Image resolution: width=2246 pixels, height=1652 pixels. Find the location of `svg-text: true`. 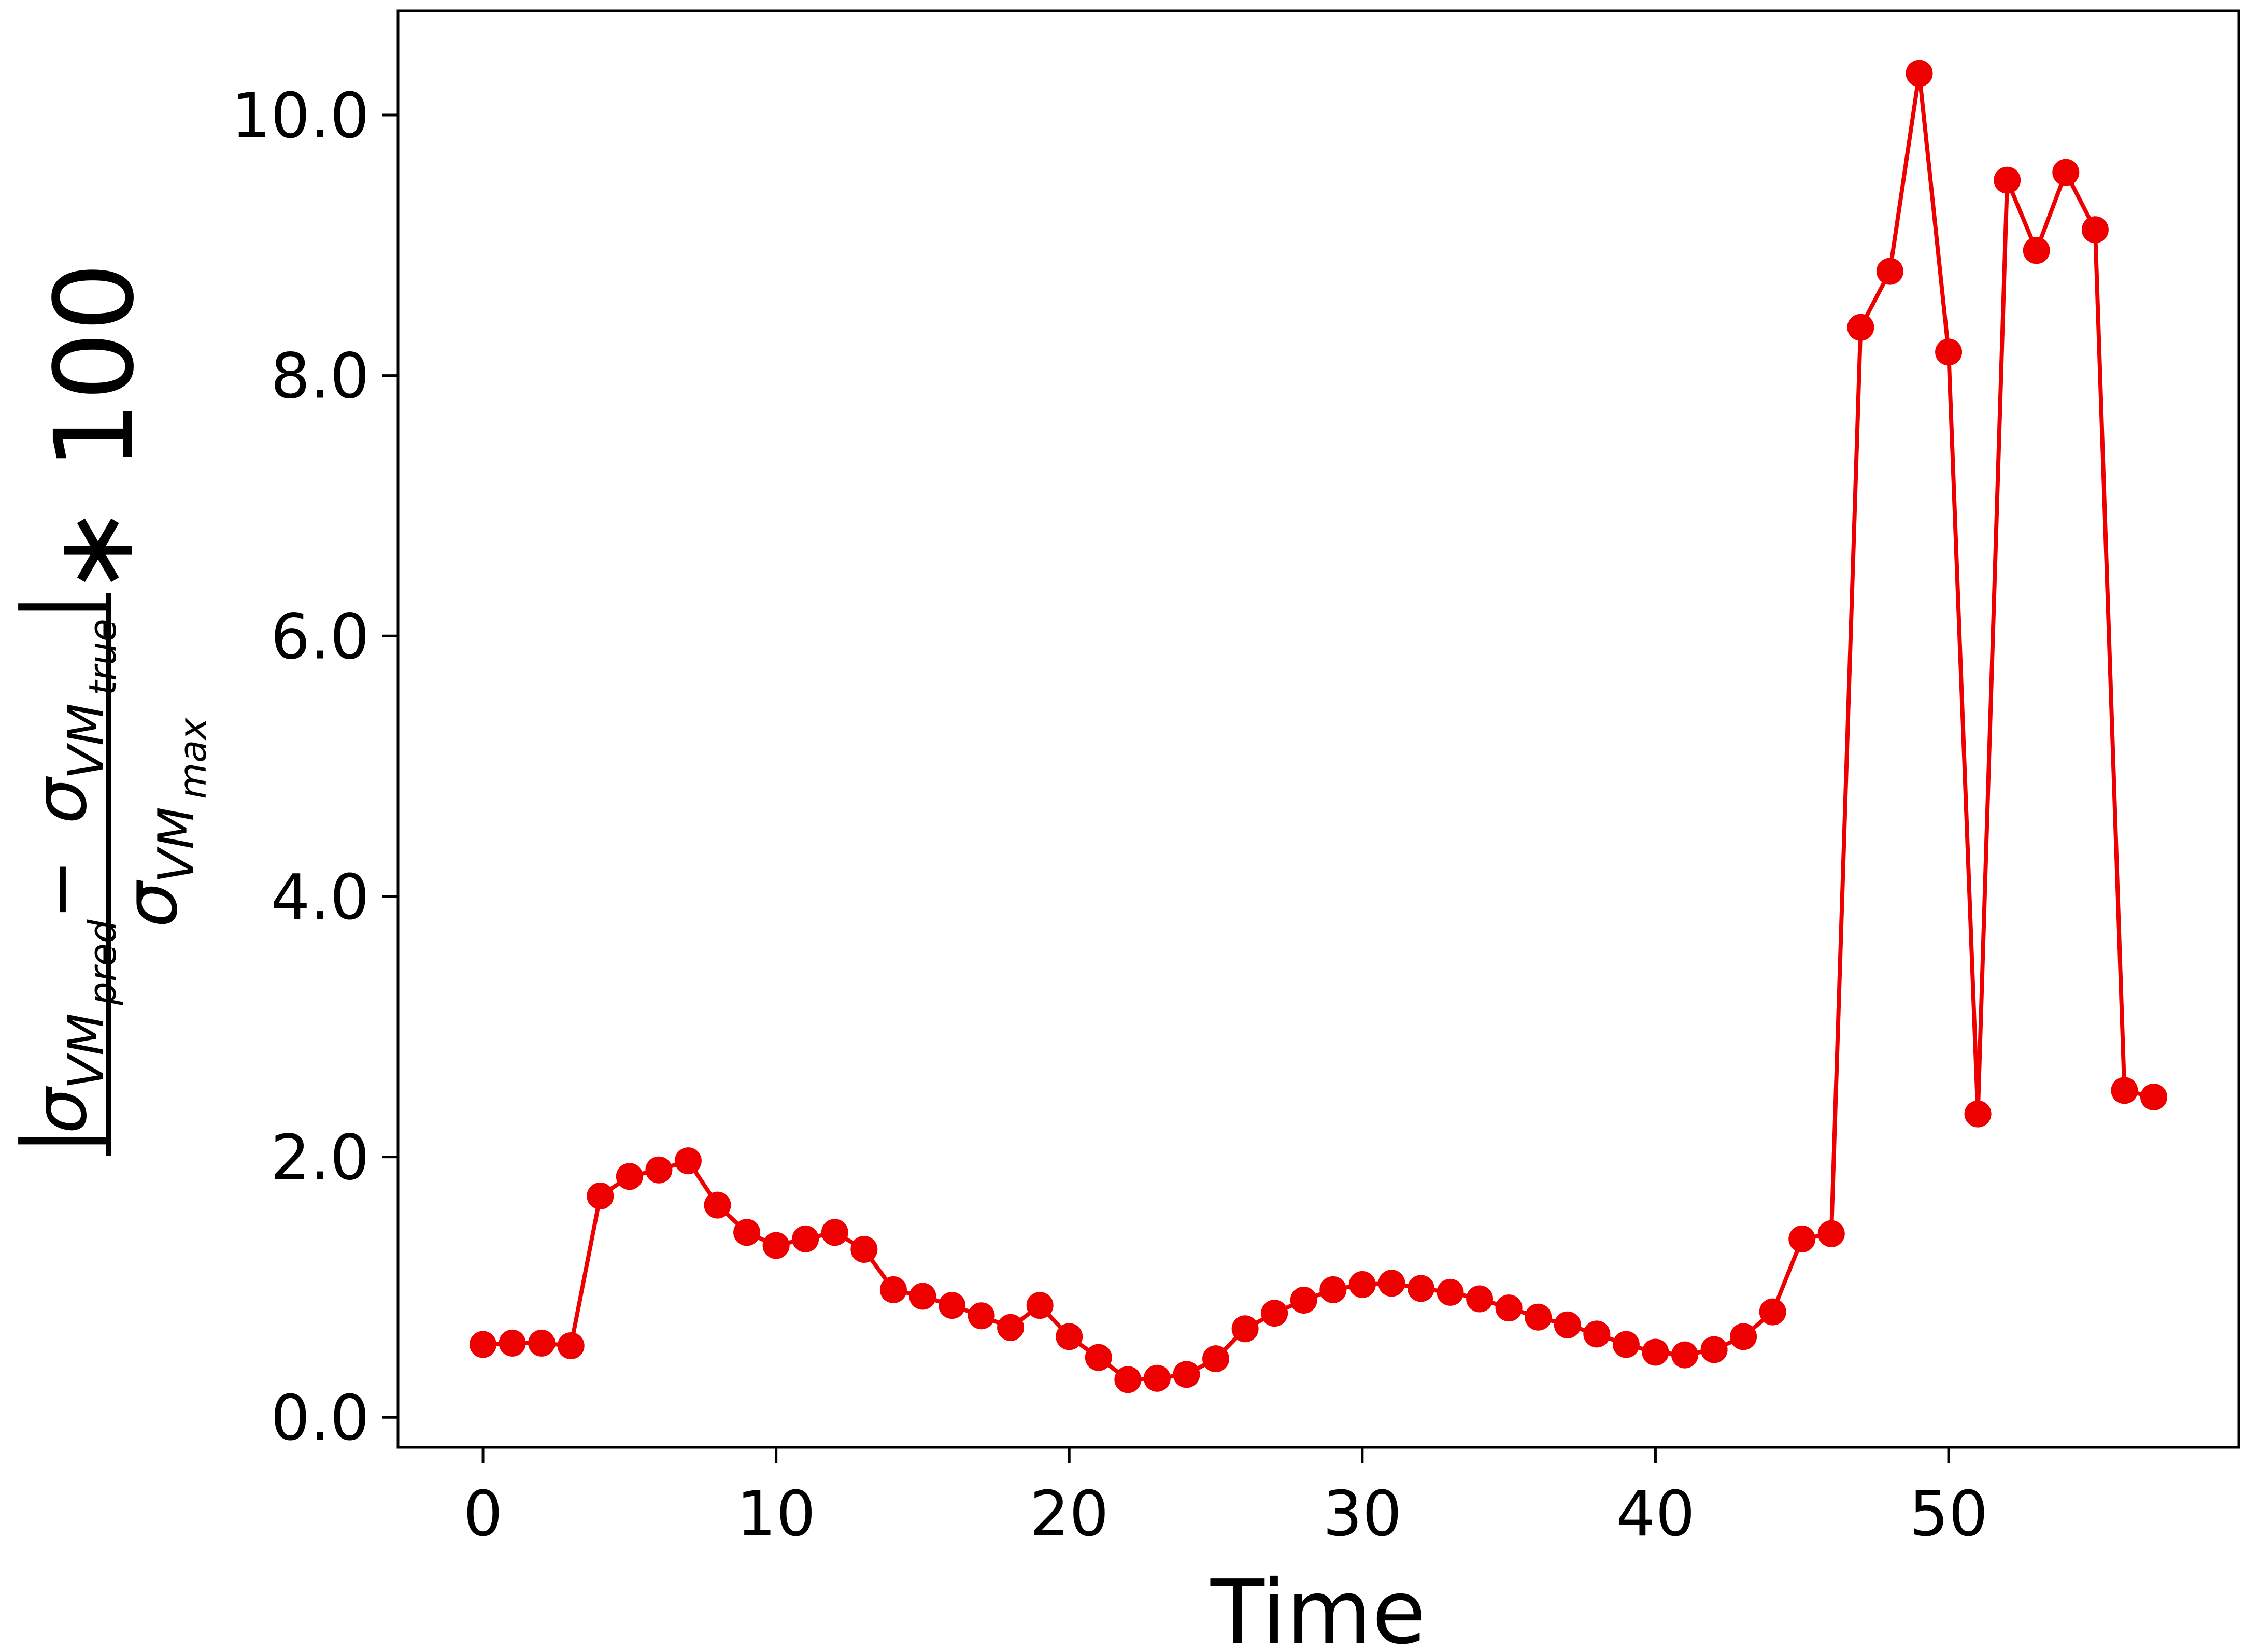

svg-text: true is located at coordinates (102, 657).